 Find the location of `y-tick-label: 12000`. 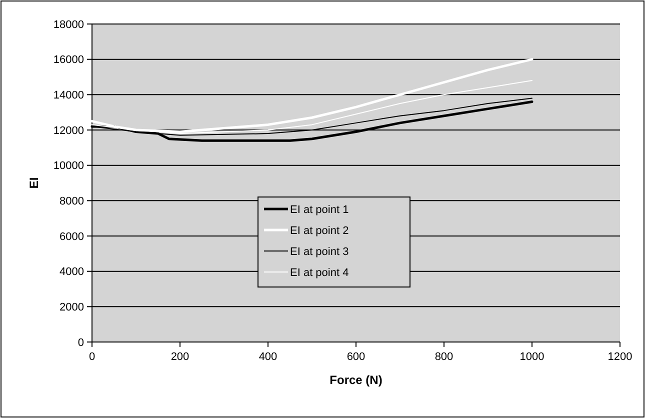

y-tick-label: 12000 is located at coordinates (68, 130).